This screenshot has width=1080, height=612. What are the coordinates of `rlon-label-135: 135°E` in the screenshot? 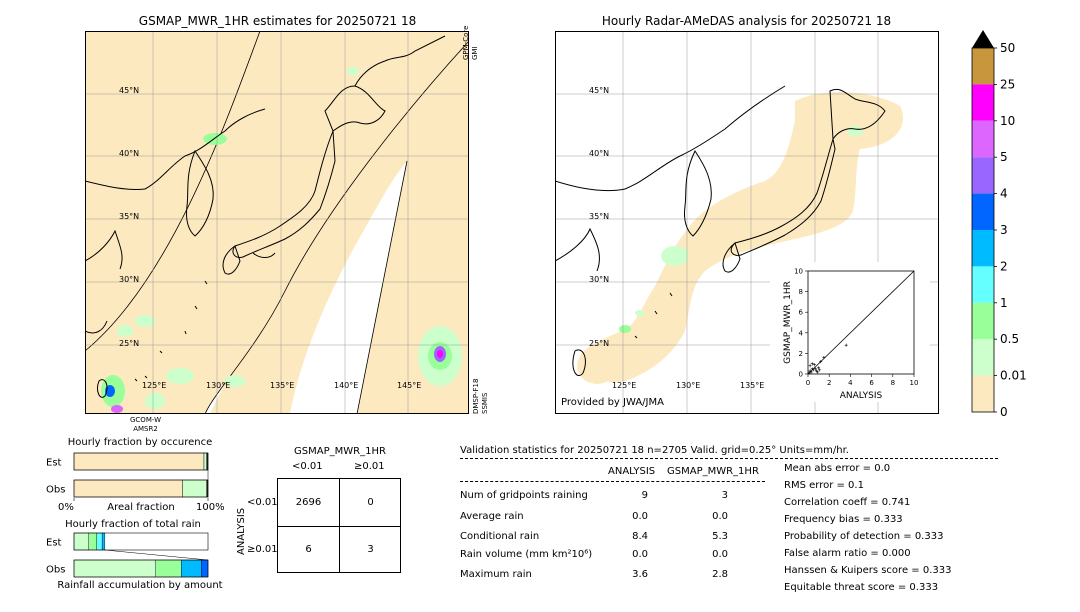 It's located at (752, 385).